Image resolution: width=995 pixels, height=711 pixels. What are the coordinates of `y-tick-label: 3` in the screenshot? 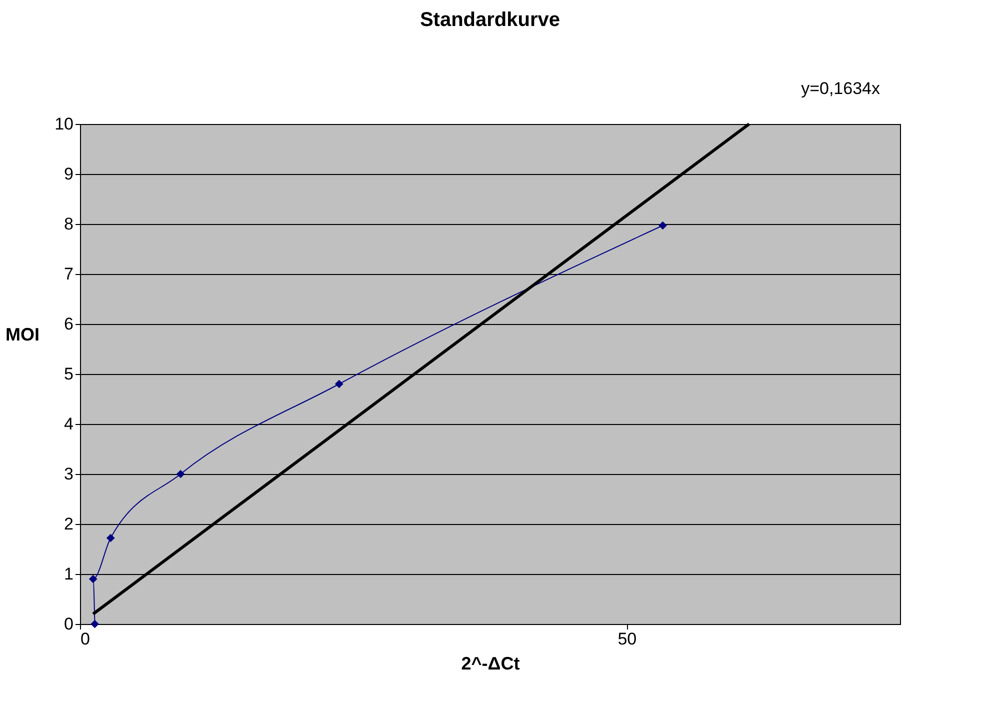 It's located at (69, 474).